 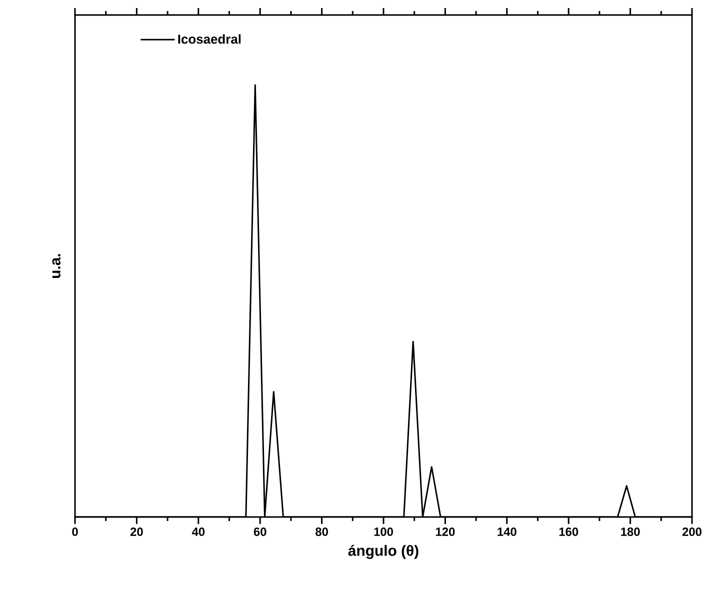 I want to click on x-tick-label: 160, so click(x=568, y=532).